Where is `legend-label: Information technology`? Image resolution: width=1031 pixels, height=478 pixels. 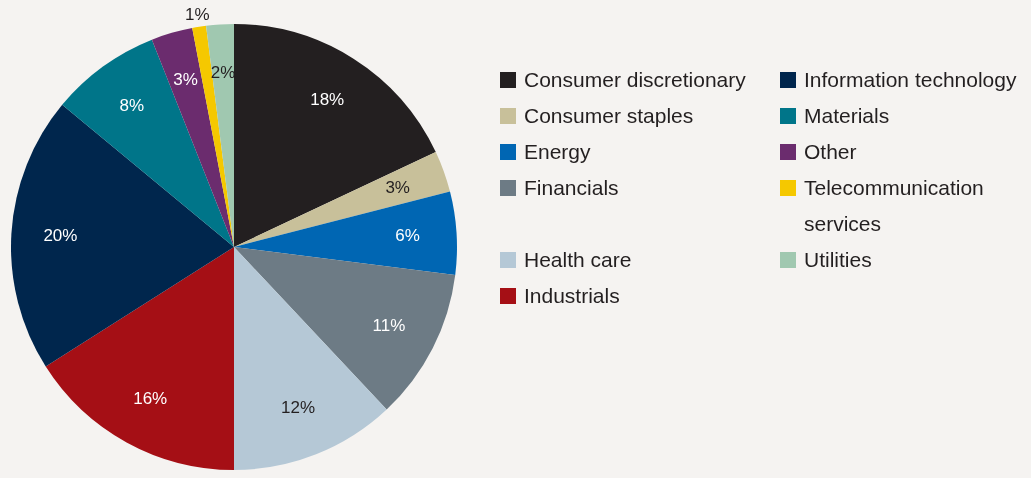
legend-label: Information technology is located at coordinates (910, 80).